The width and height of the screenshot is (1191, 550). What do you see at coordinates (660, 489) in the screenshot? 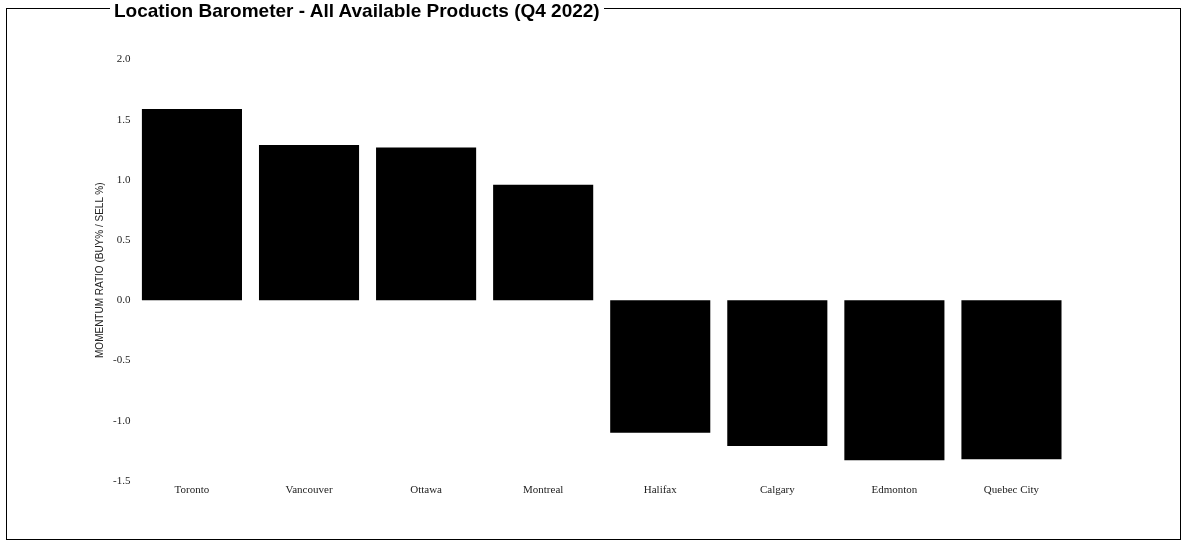
I see `x-tick-label: Halifax` at bounding box center [660, 489].